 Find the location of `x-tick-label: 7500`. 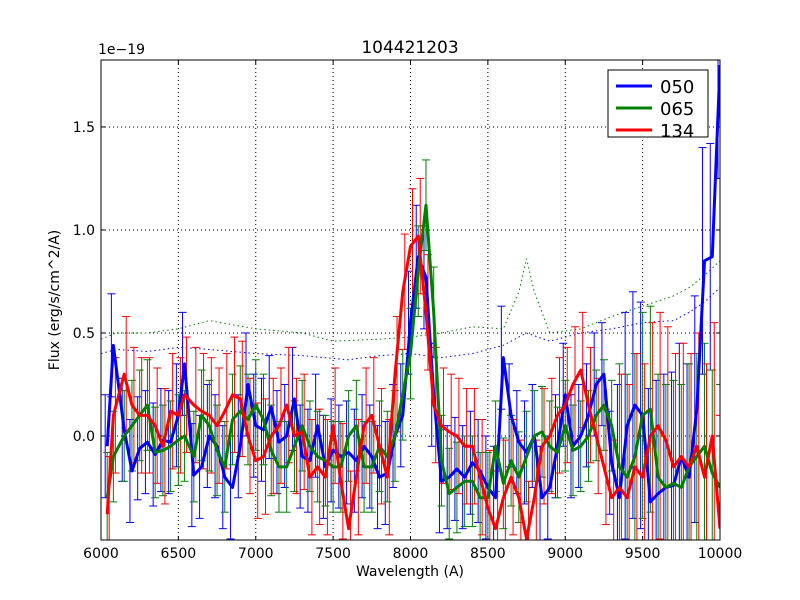

x-tick-label: 7500 is located at coordinates (333, 554).